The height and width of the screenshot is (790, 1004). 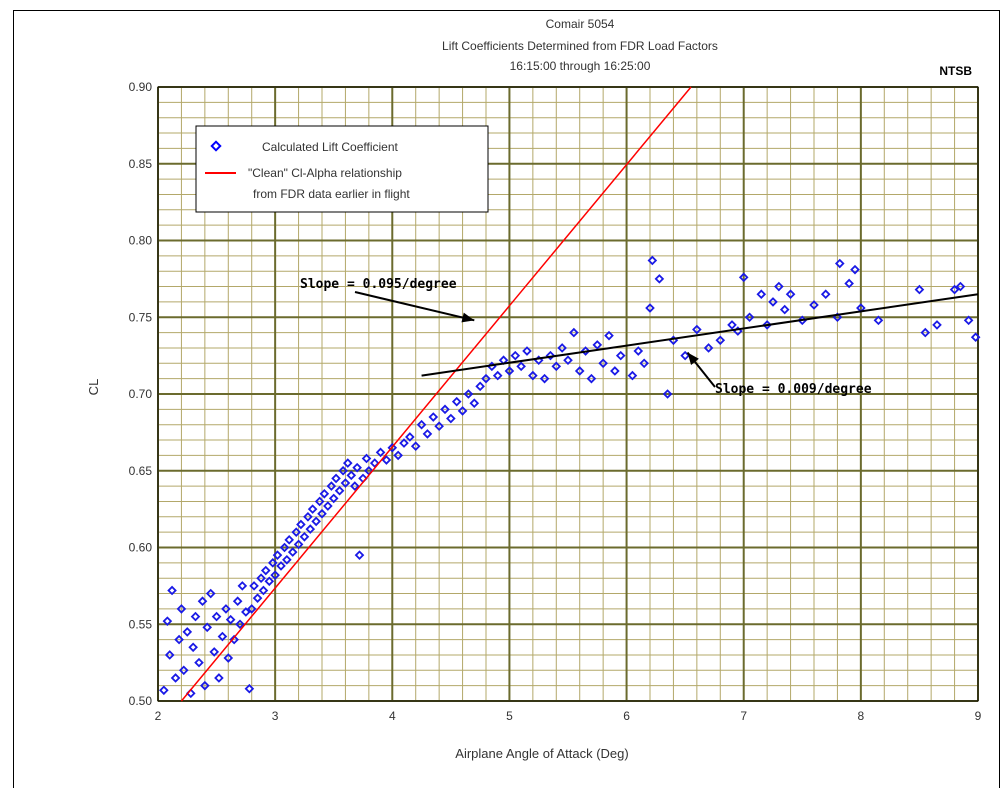 What do you see at coordinates (392, 716) in the screenshot?
I see `x-tick-label: 4` at bounding box center [392, 716].